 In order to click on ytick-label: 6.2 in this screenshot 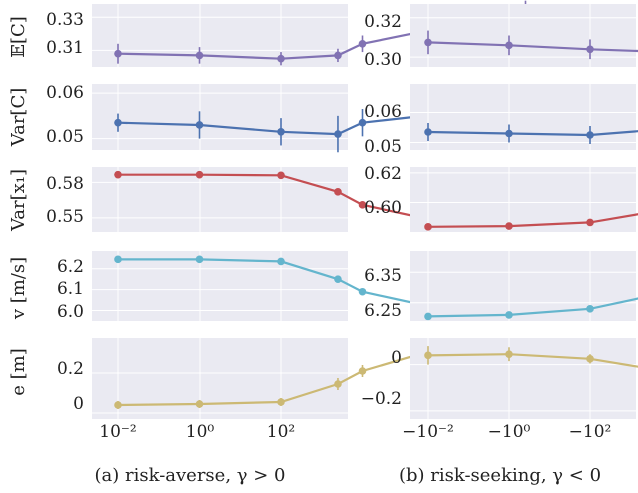, I will do `click(70, 267)`.